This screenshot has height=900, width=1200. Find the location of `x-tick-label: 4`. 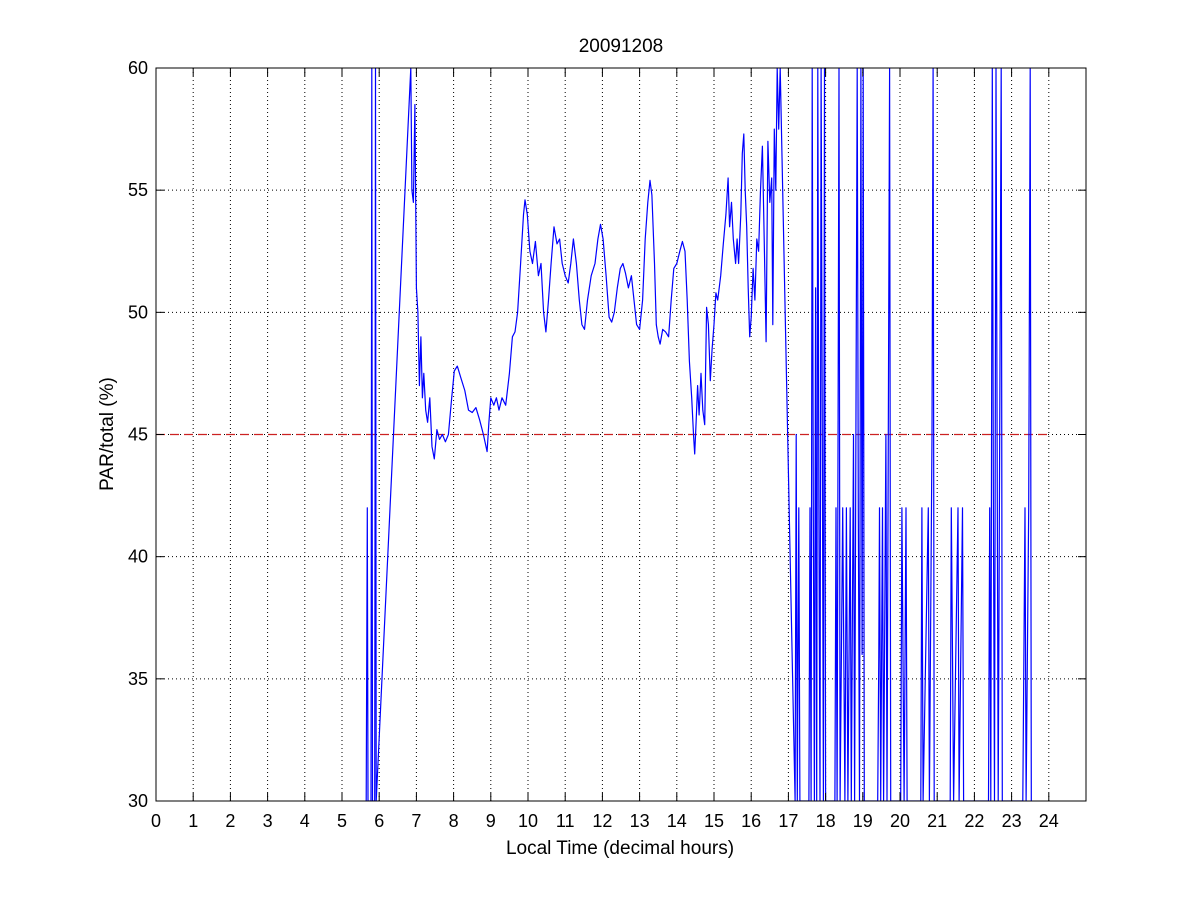

x-tick-label: 4 is located at coordinates (305, 821).